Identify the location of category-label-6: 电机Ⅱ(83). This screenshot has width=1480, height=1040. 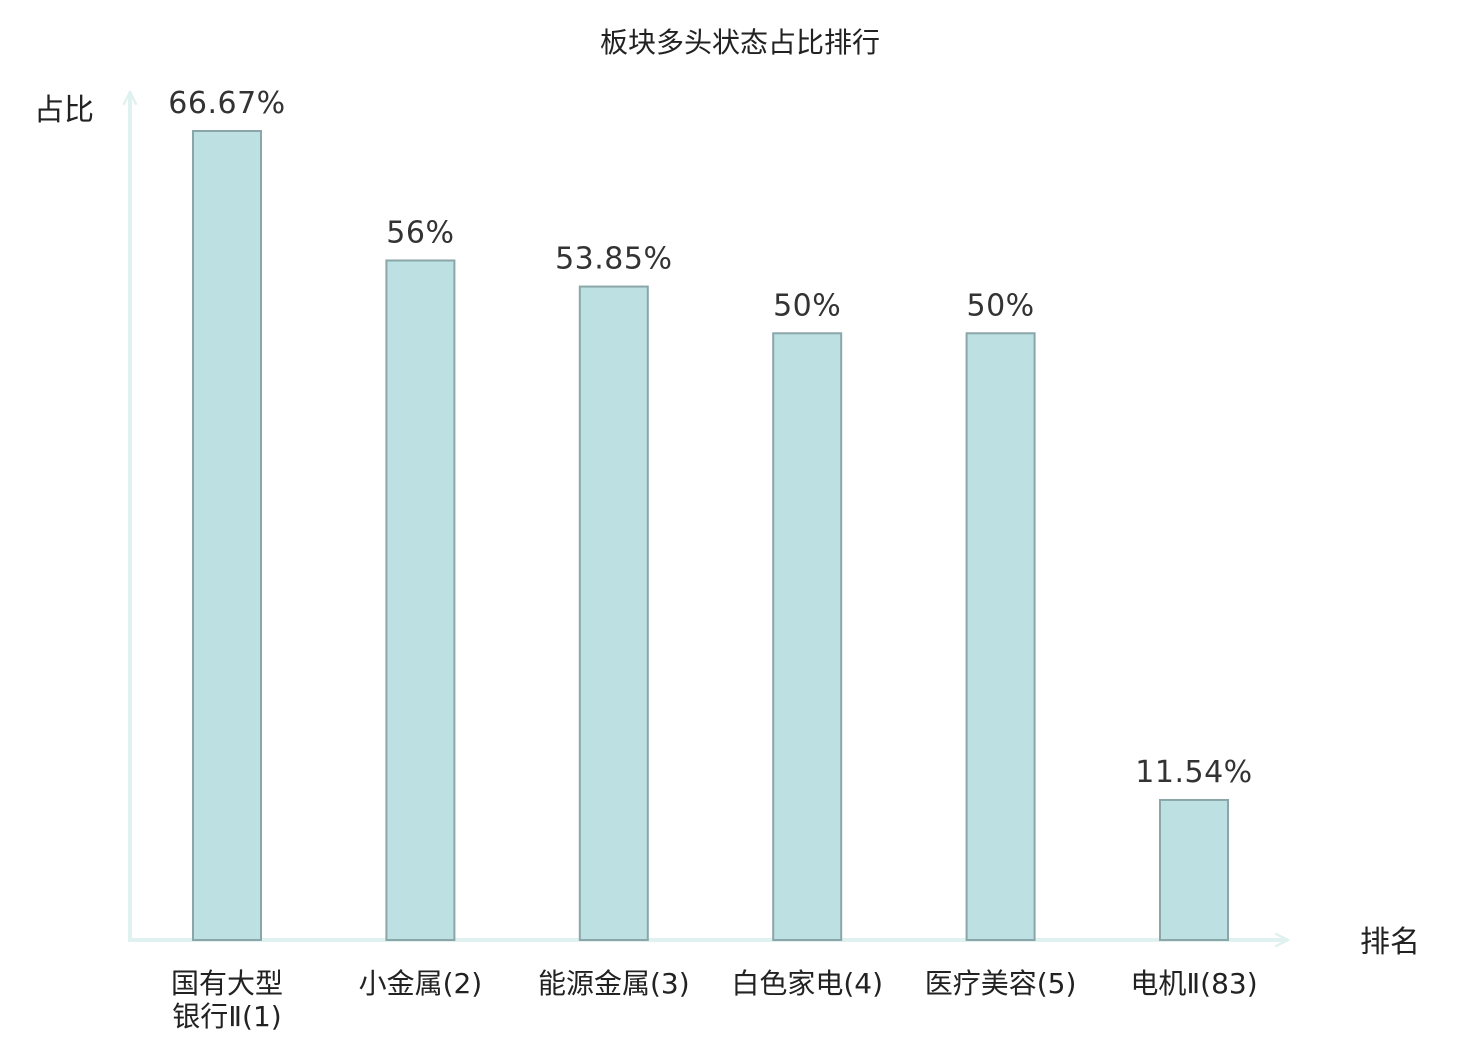
(1193, 983).